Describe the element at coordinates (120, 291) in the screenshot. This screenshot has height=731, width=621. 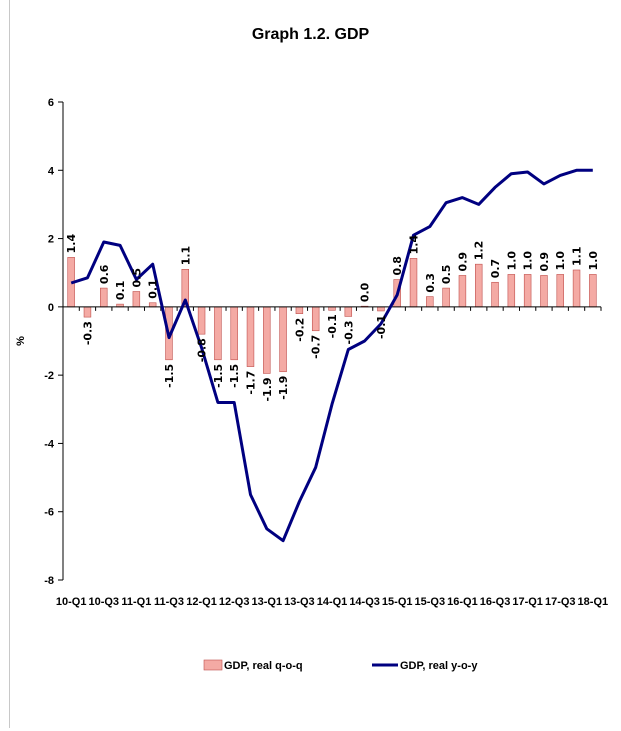
I see `data-label-10-Q4: 0.1` at that location.